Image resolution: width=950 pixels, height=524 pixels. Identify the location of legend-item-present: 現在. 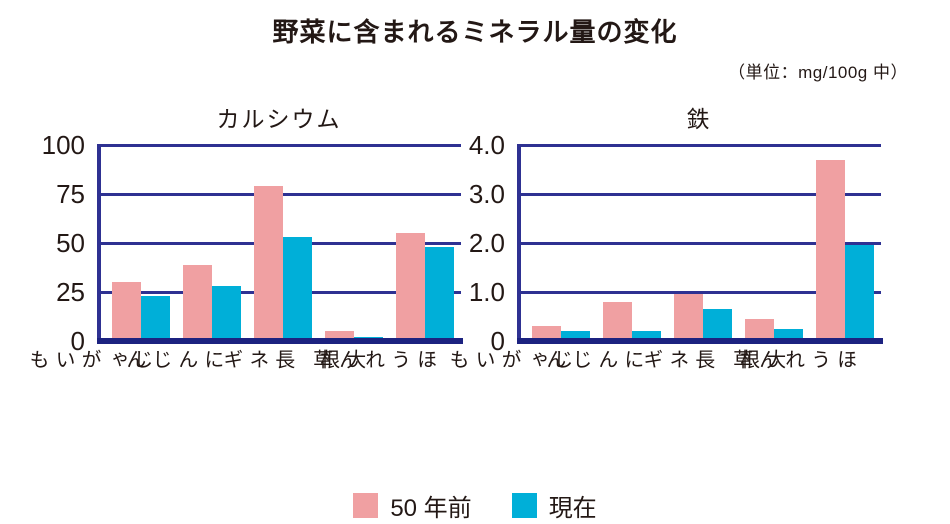
(554, 505).